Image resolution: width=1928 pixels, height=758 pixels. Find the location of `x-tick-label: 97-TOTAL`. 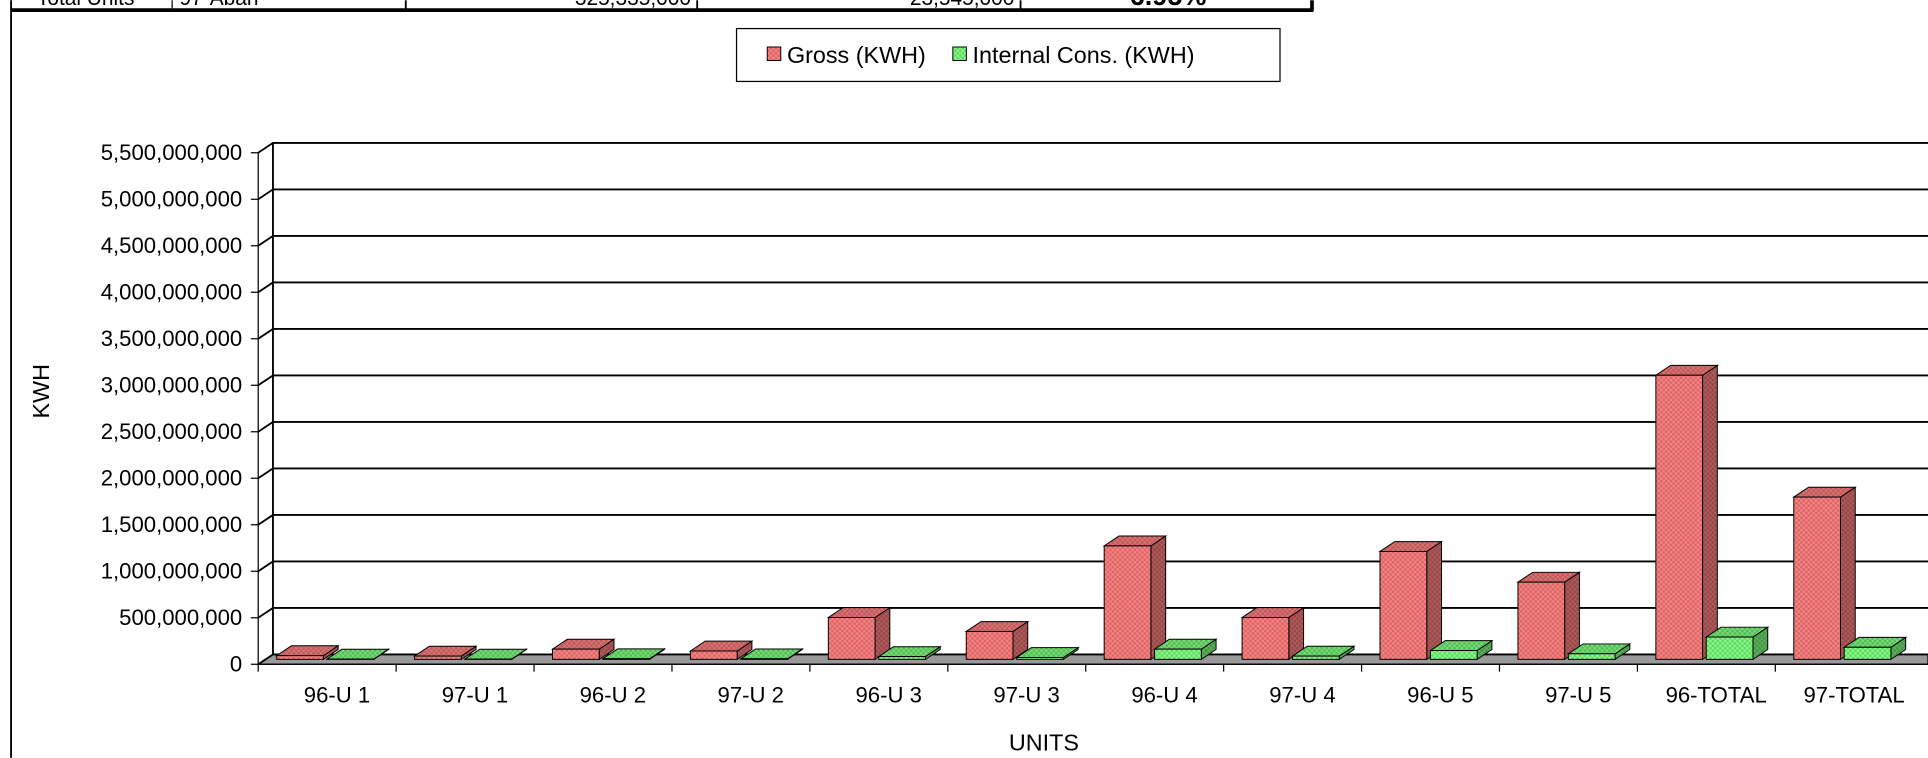

x-tick-label: 97-TOTAL is located at coordinates (1853, 694).